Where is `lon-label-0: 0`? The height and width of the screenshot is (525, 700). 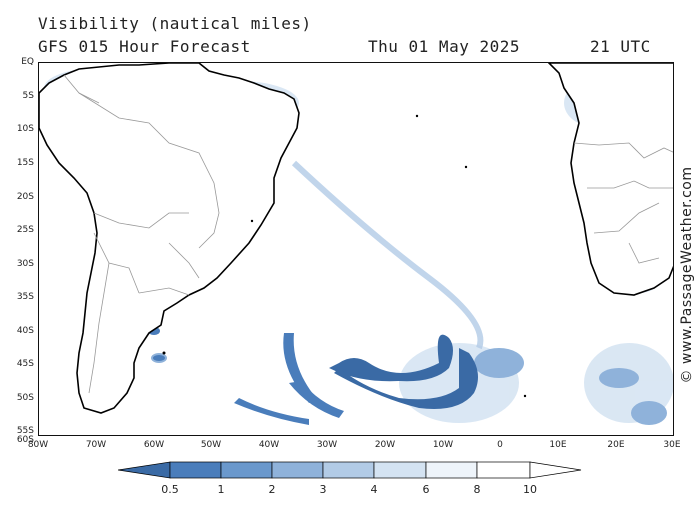 lon-label-0: 0 is located at coordinates (500, 445).